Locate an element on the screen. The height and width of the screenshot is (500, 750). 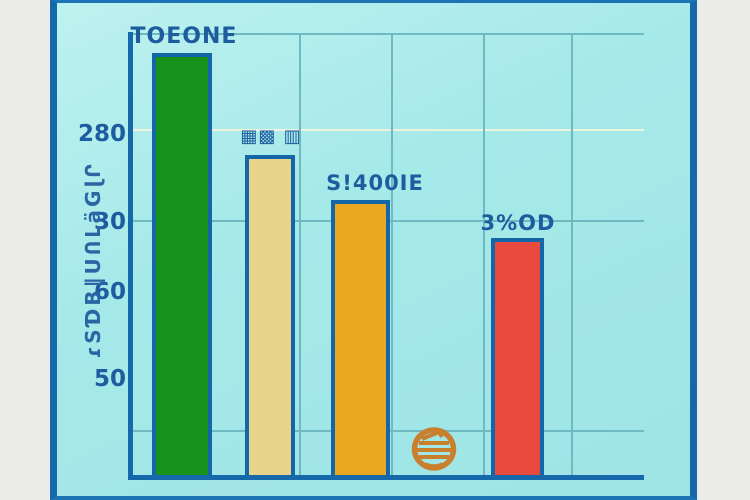
y-axis-line is located at coordinates (130, 255).